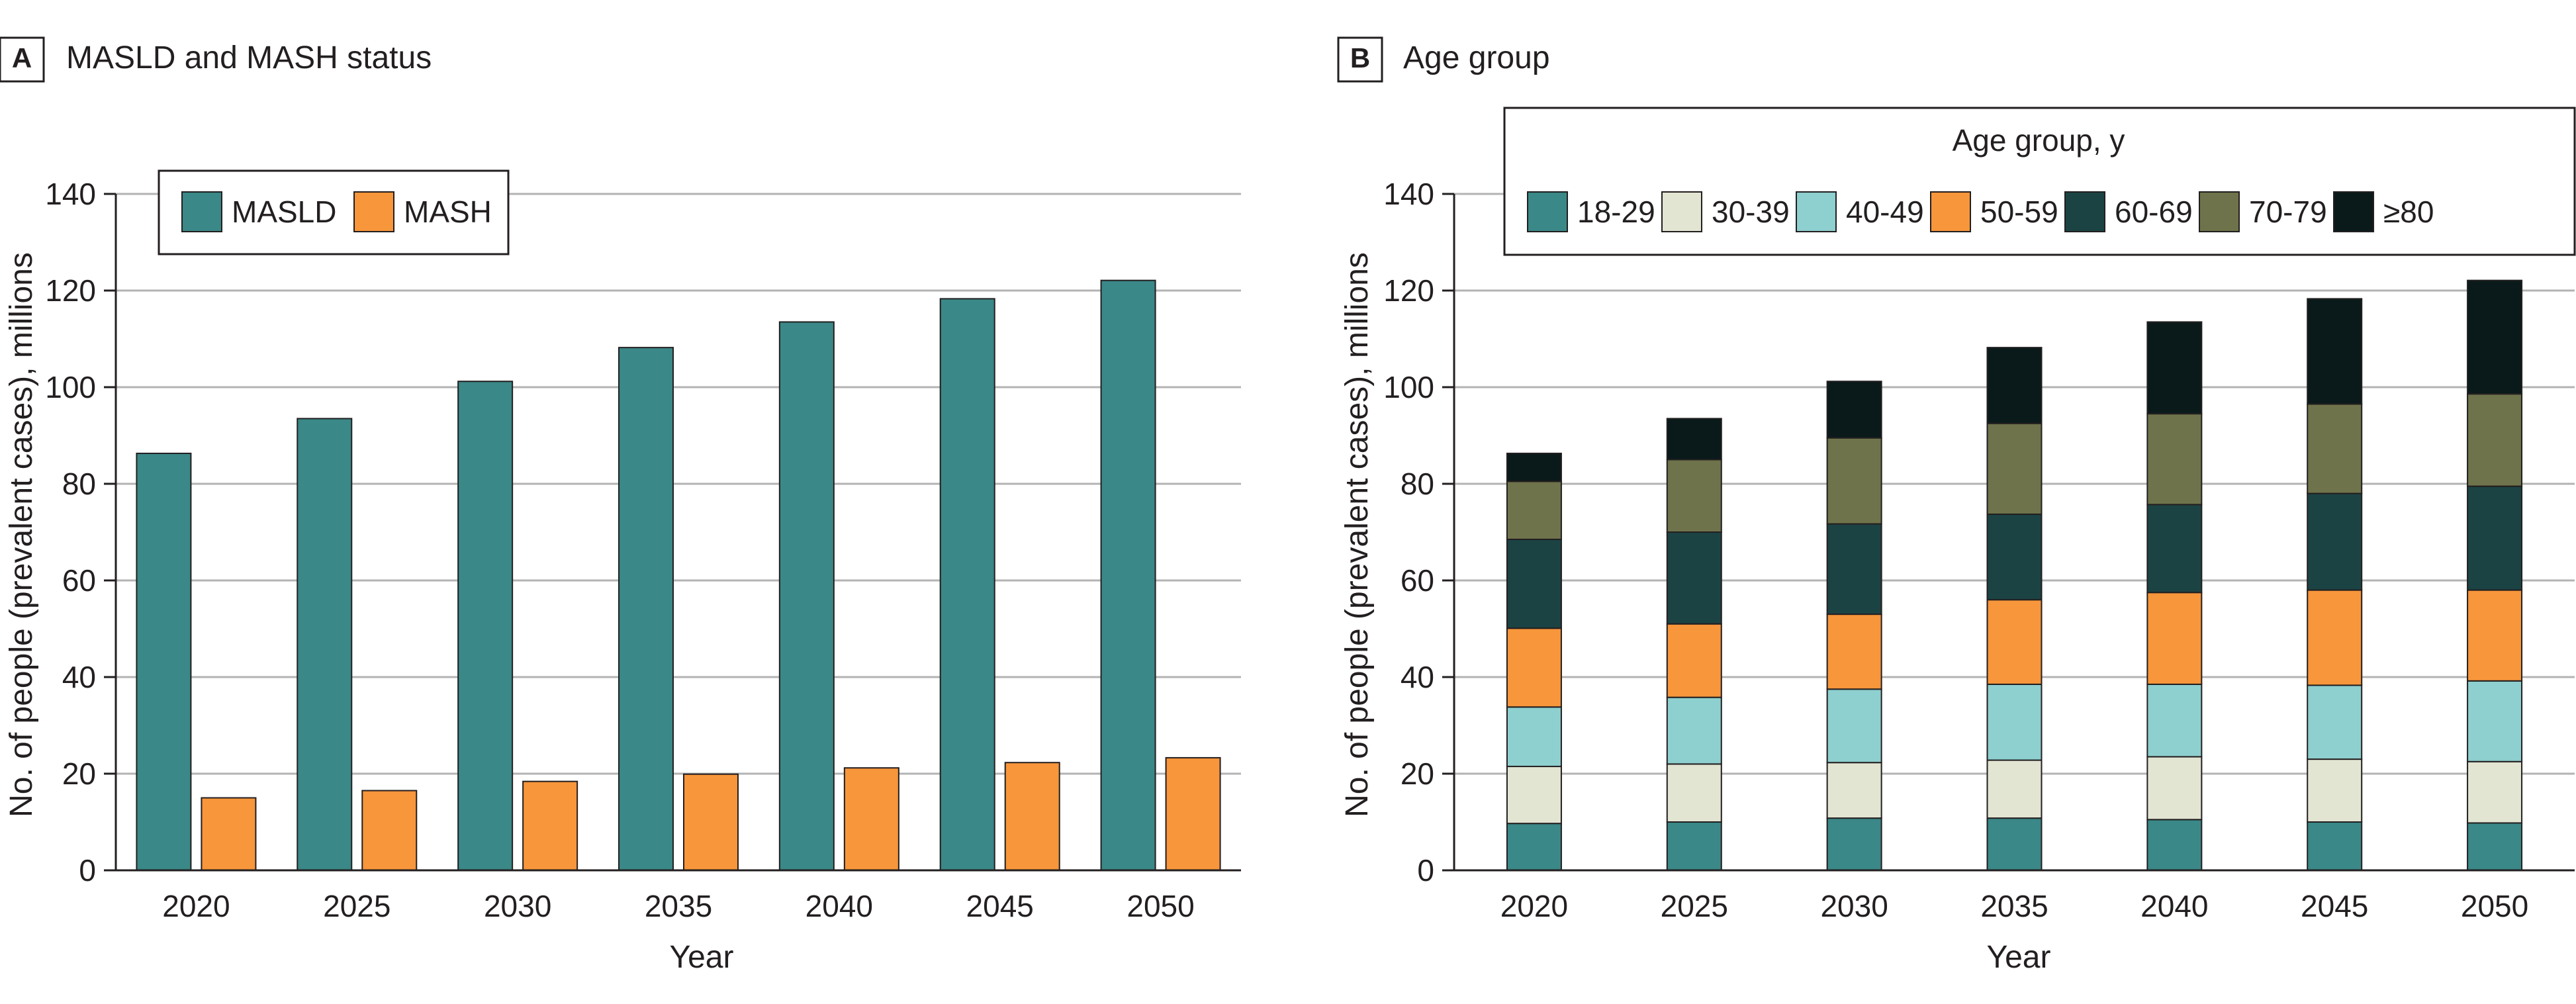 The width and height of the screenshot is (2576, 1004). What do you see at coordinates (284, 212) in the screenshot?
I see `legend-label-masld: MASLD` at bounding box center [284, 212].